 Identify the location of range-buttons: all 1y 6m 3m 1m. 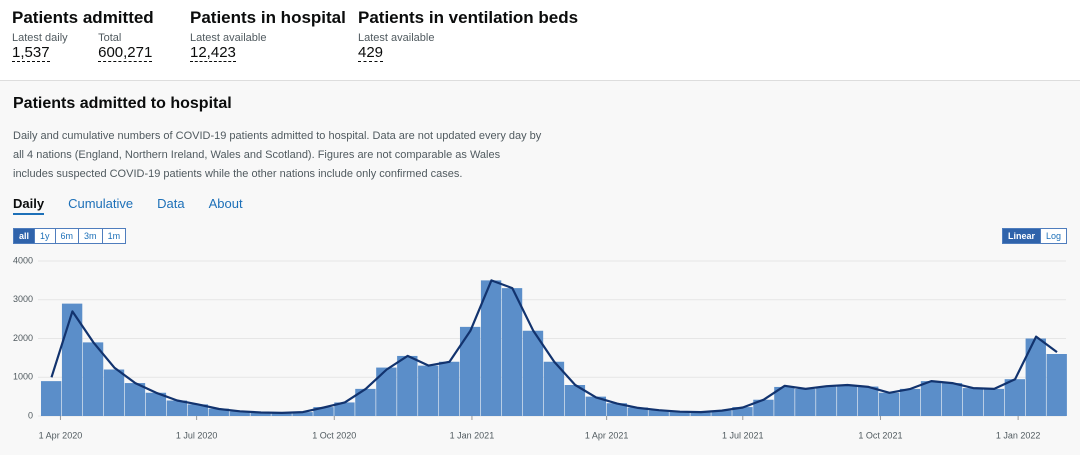
(70, 236).